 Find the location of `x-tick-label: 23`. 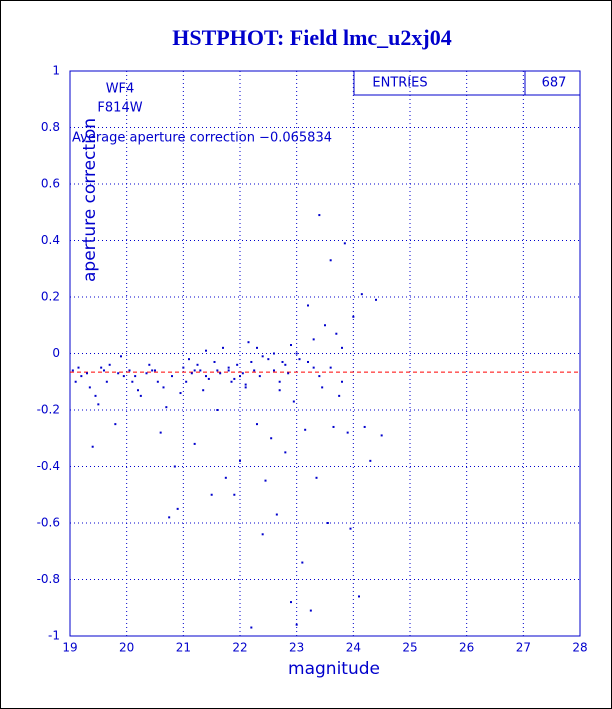

x-tick-label: 23 is located at coordinates (296, 648).